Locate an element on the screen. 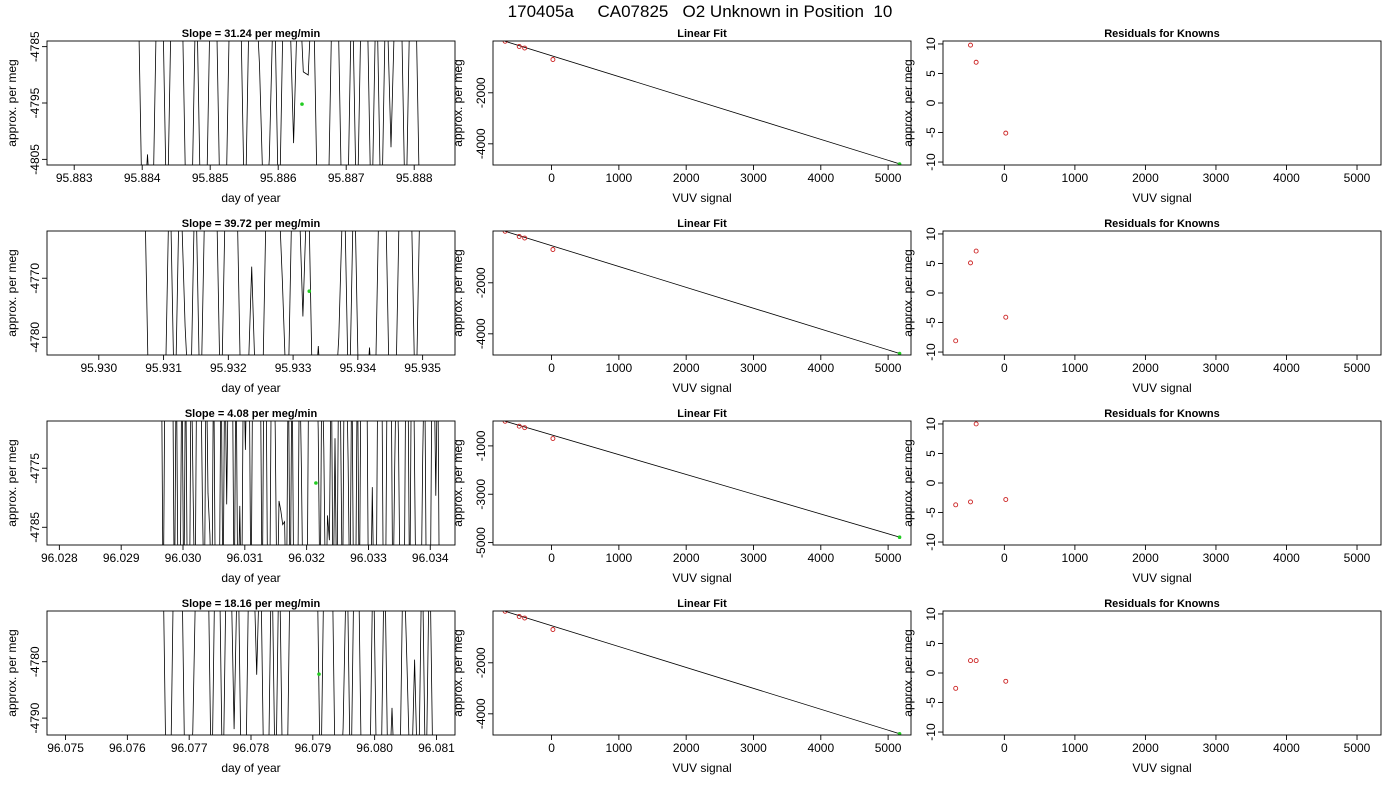 The height and width of the screenshot is (800, 1400). y-tick-label: -2000 is located at coordinates (481, 282).